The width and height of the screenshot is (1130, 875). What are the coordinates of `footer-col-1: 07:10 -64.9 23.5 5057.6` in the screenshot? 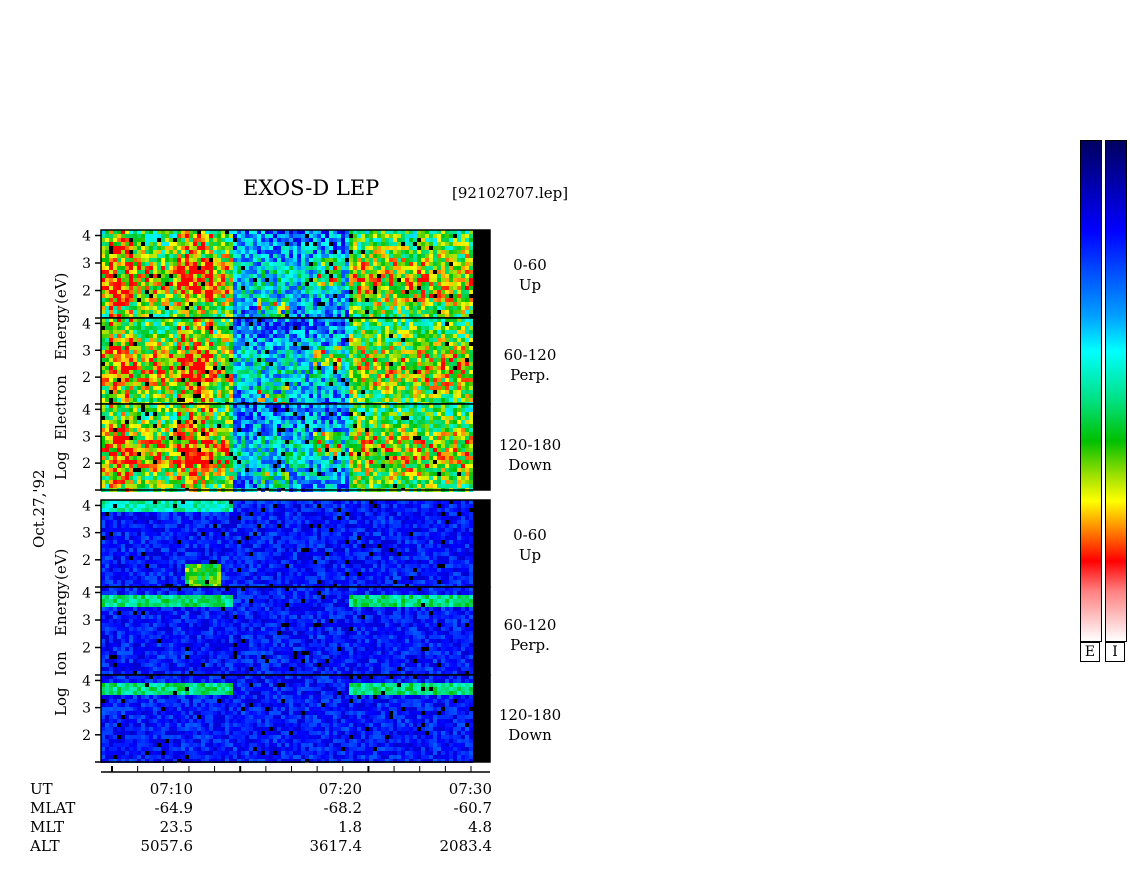 It's located at (167, 817).